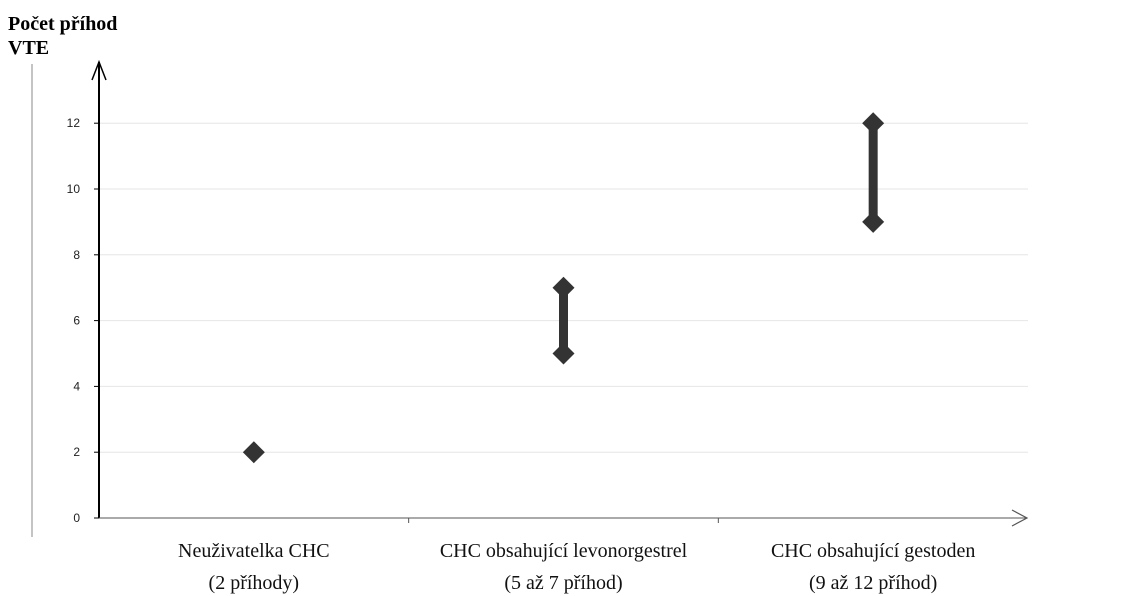  I want to click on category-label-2: CHC obsahující gestoden, so click(873, 551).